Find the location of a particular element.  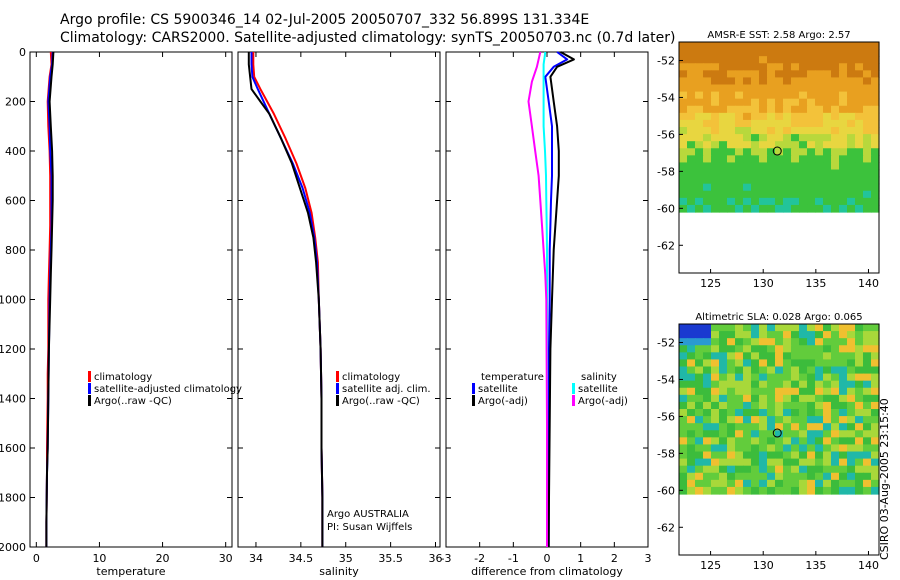

map-ytick-label: -60 is located at coordinates (666, 208).